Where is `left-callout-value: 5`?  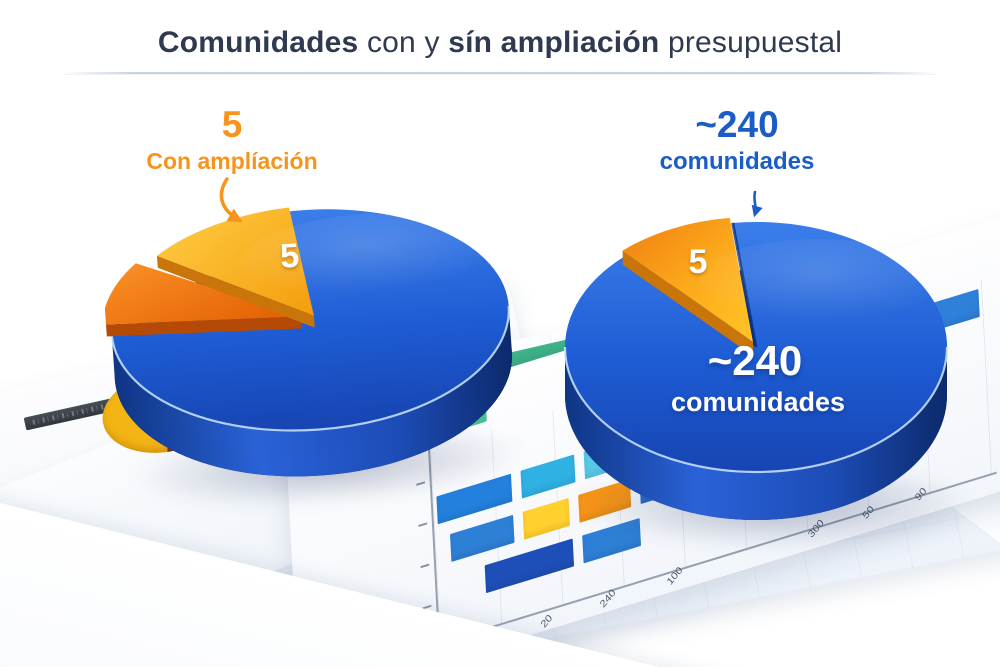 left-callout-value: 5 is located at coordinates (232, 124).